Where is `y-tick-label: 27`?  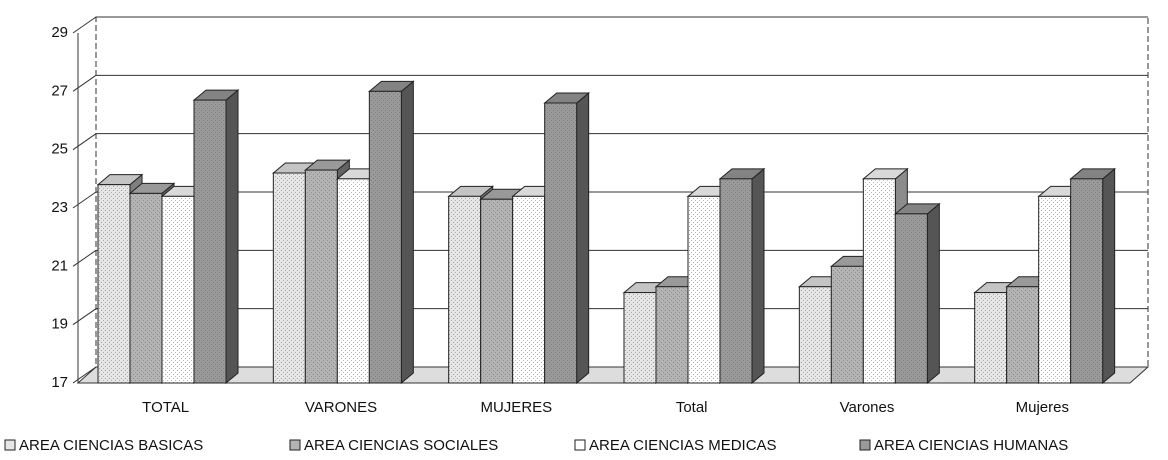 y-tick-label: 27 is located at coordinates (59, 90).